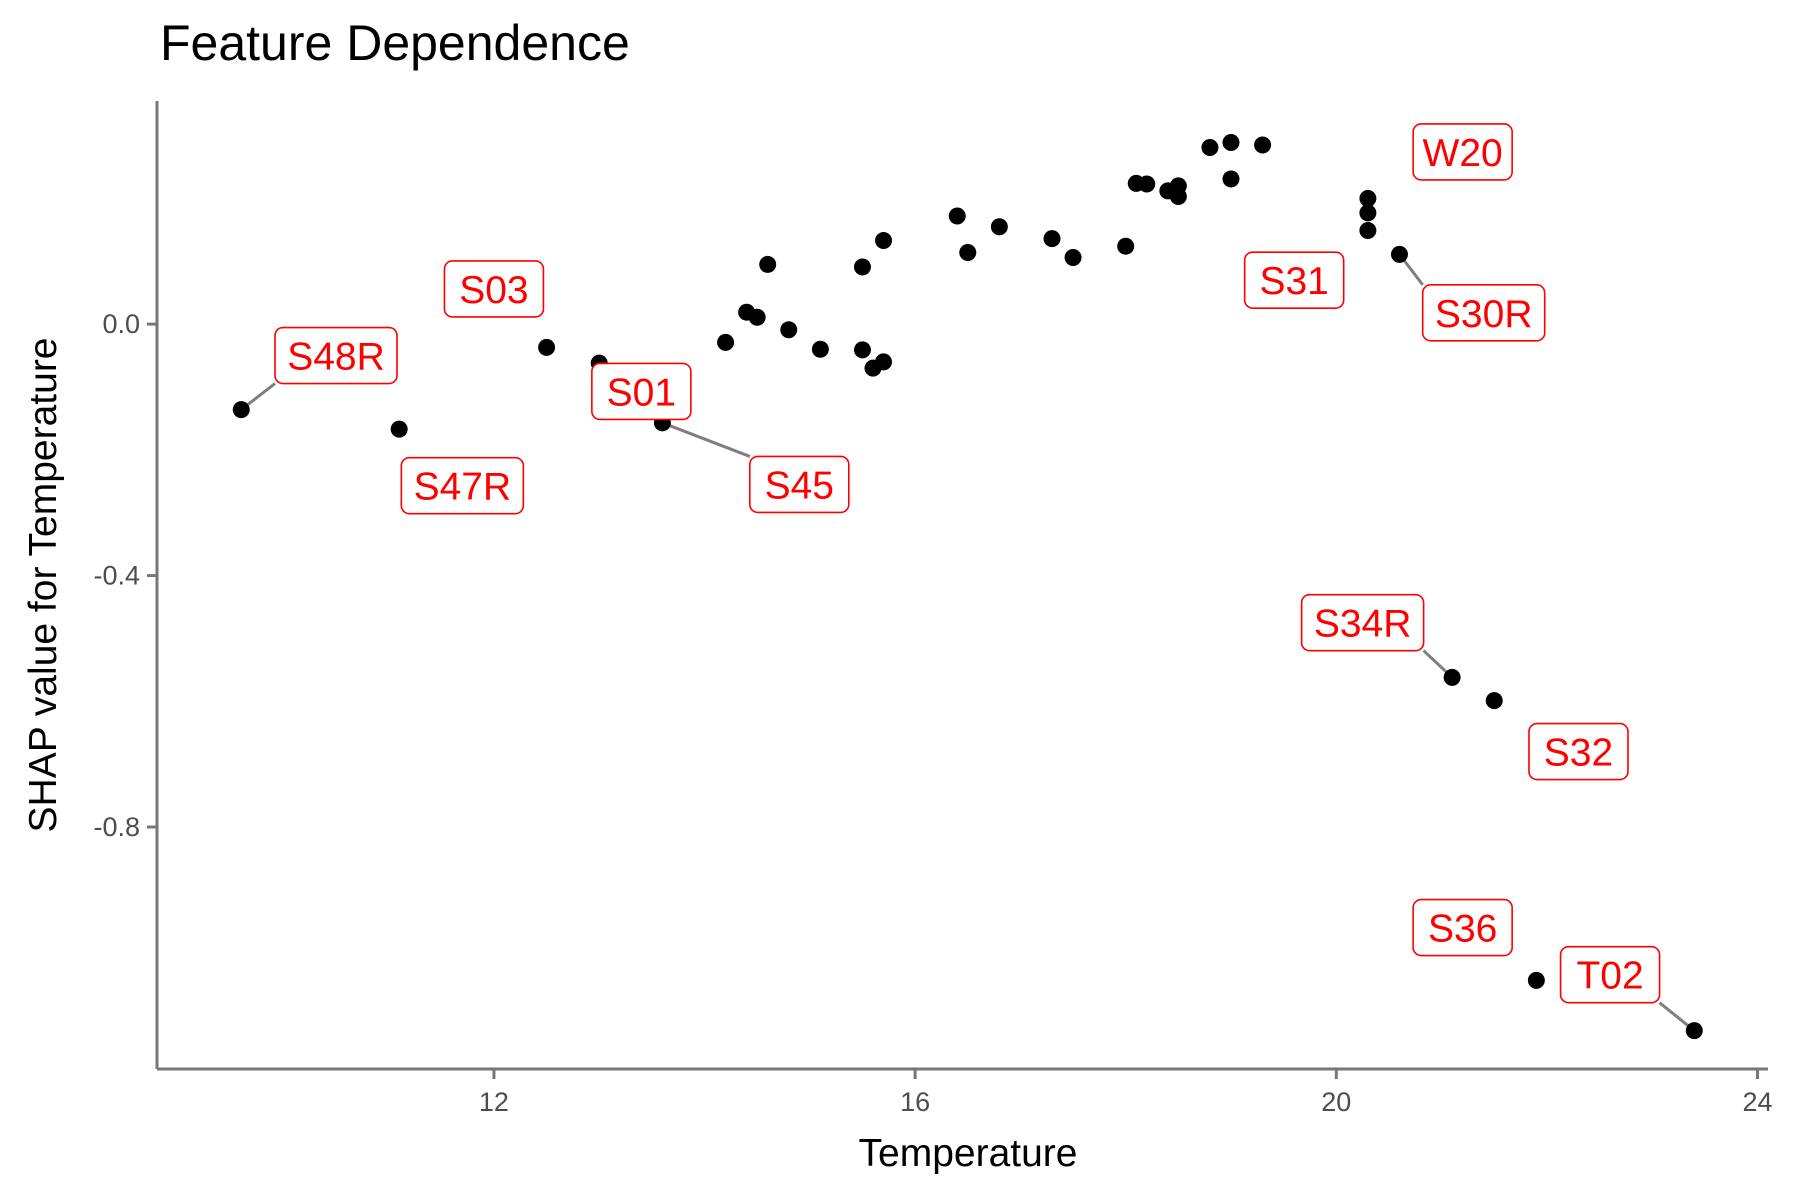  I want to click on point-label: S47R, so click(463, 487).